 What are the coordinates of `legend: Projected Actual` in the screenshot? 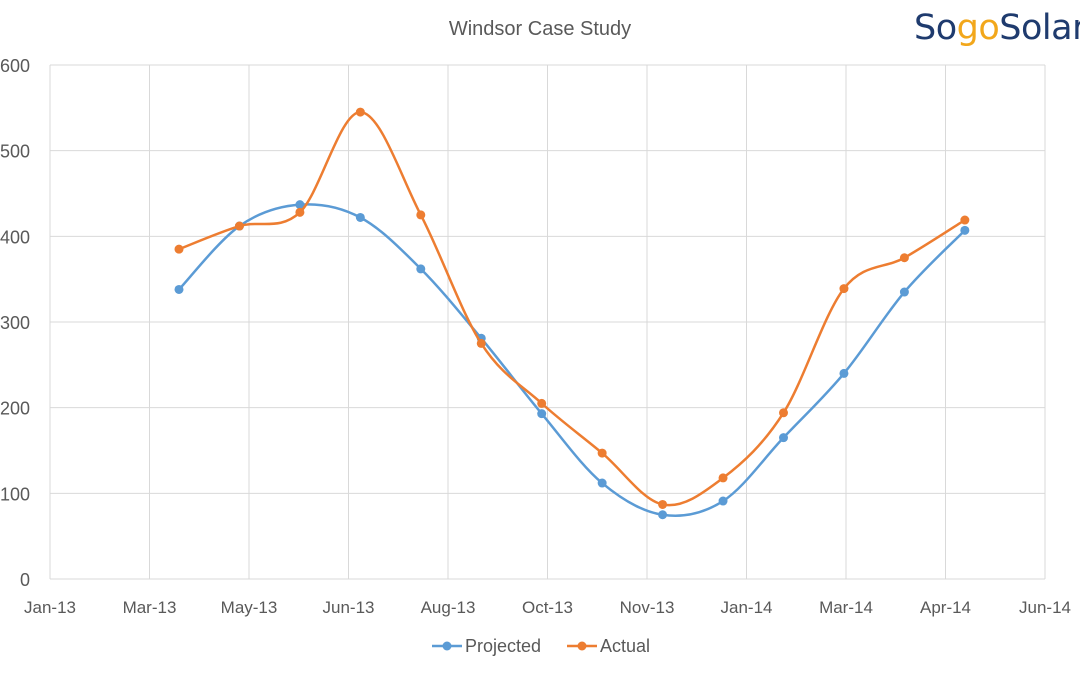 It's located at (541, 646).